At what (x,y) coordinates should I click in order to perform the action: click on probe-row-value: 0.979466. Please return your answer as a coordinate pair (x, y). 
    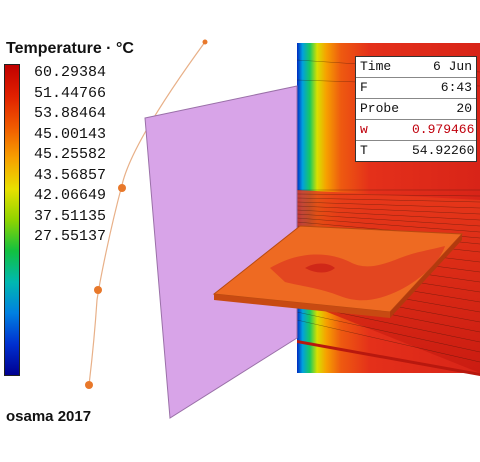
    Looking at the image, I should click on (443, 129).